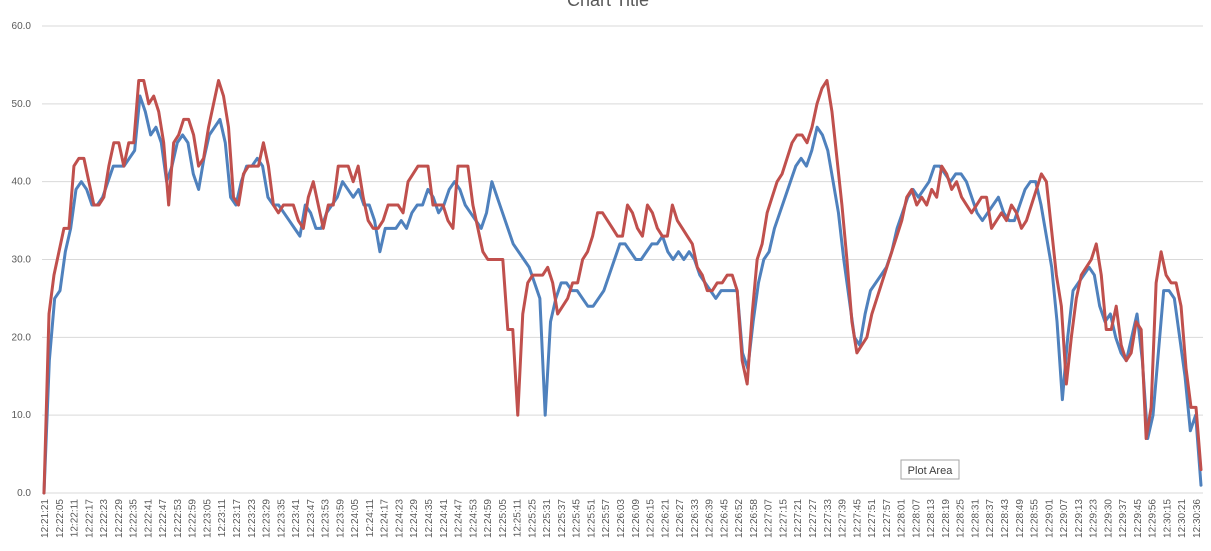 Image resolution: width=1211 pixels, height=551 pixels. I want to click on y-tick-label: 60.0, so click(22, 26).